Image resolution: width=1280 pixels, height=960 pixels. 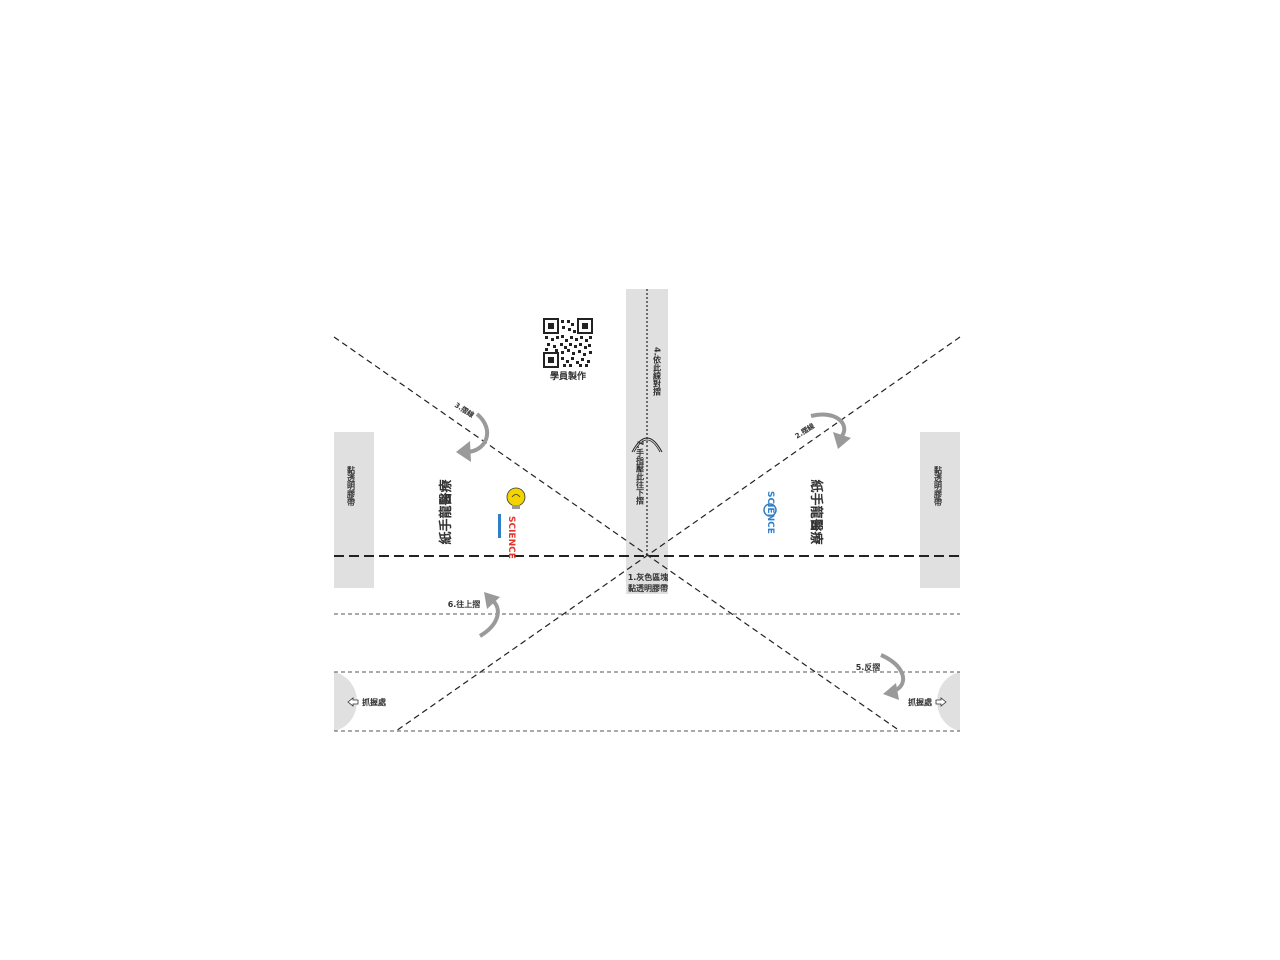 What do you see at coordinates (948, 701) in the screenshot?
I see `grip-area-right` at bounding box center [948, 701].